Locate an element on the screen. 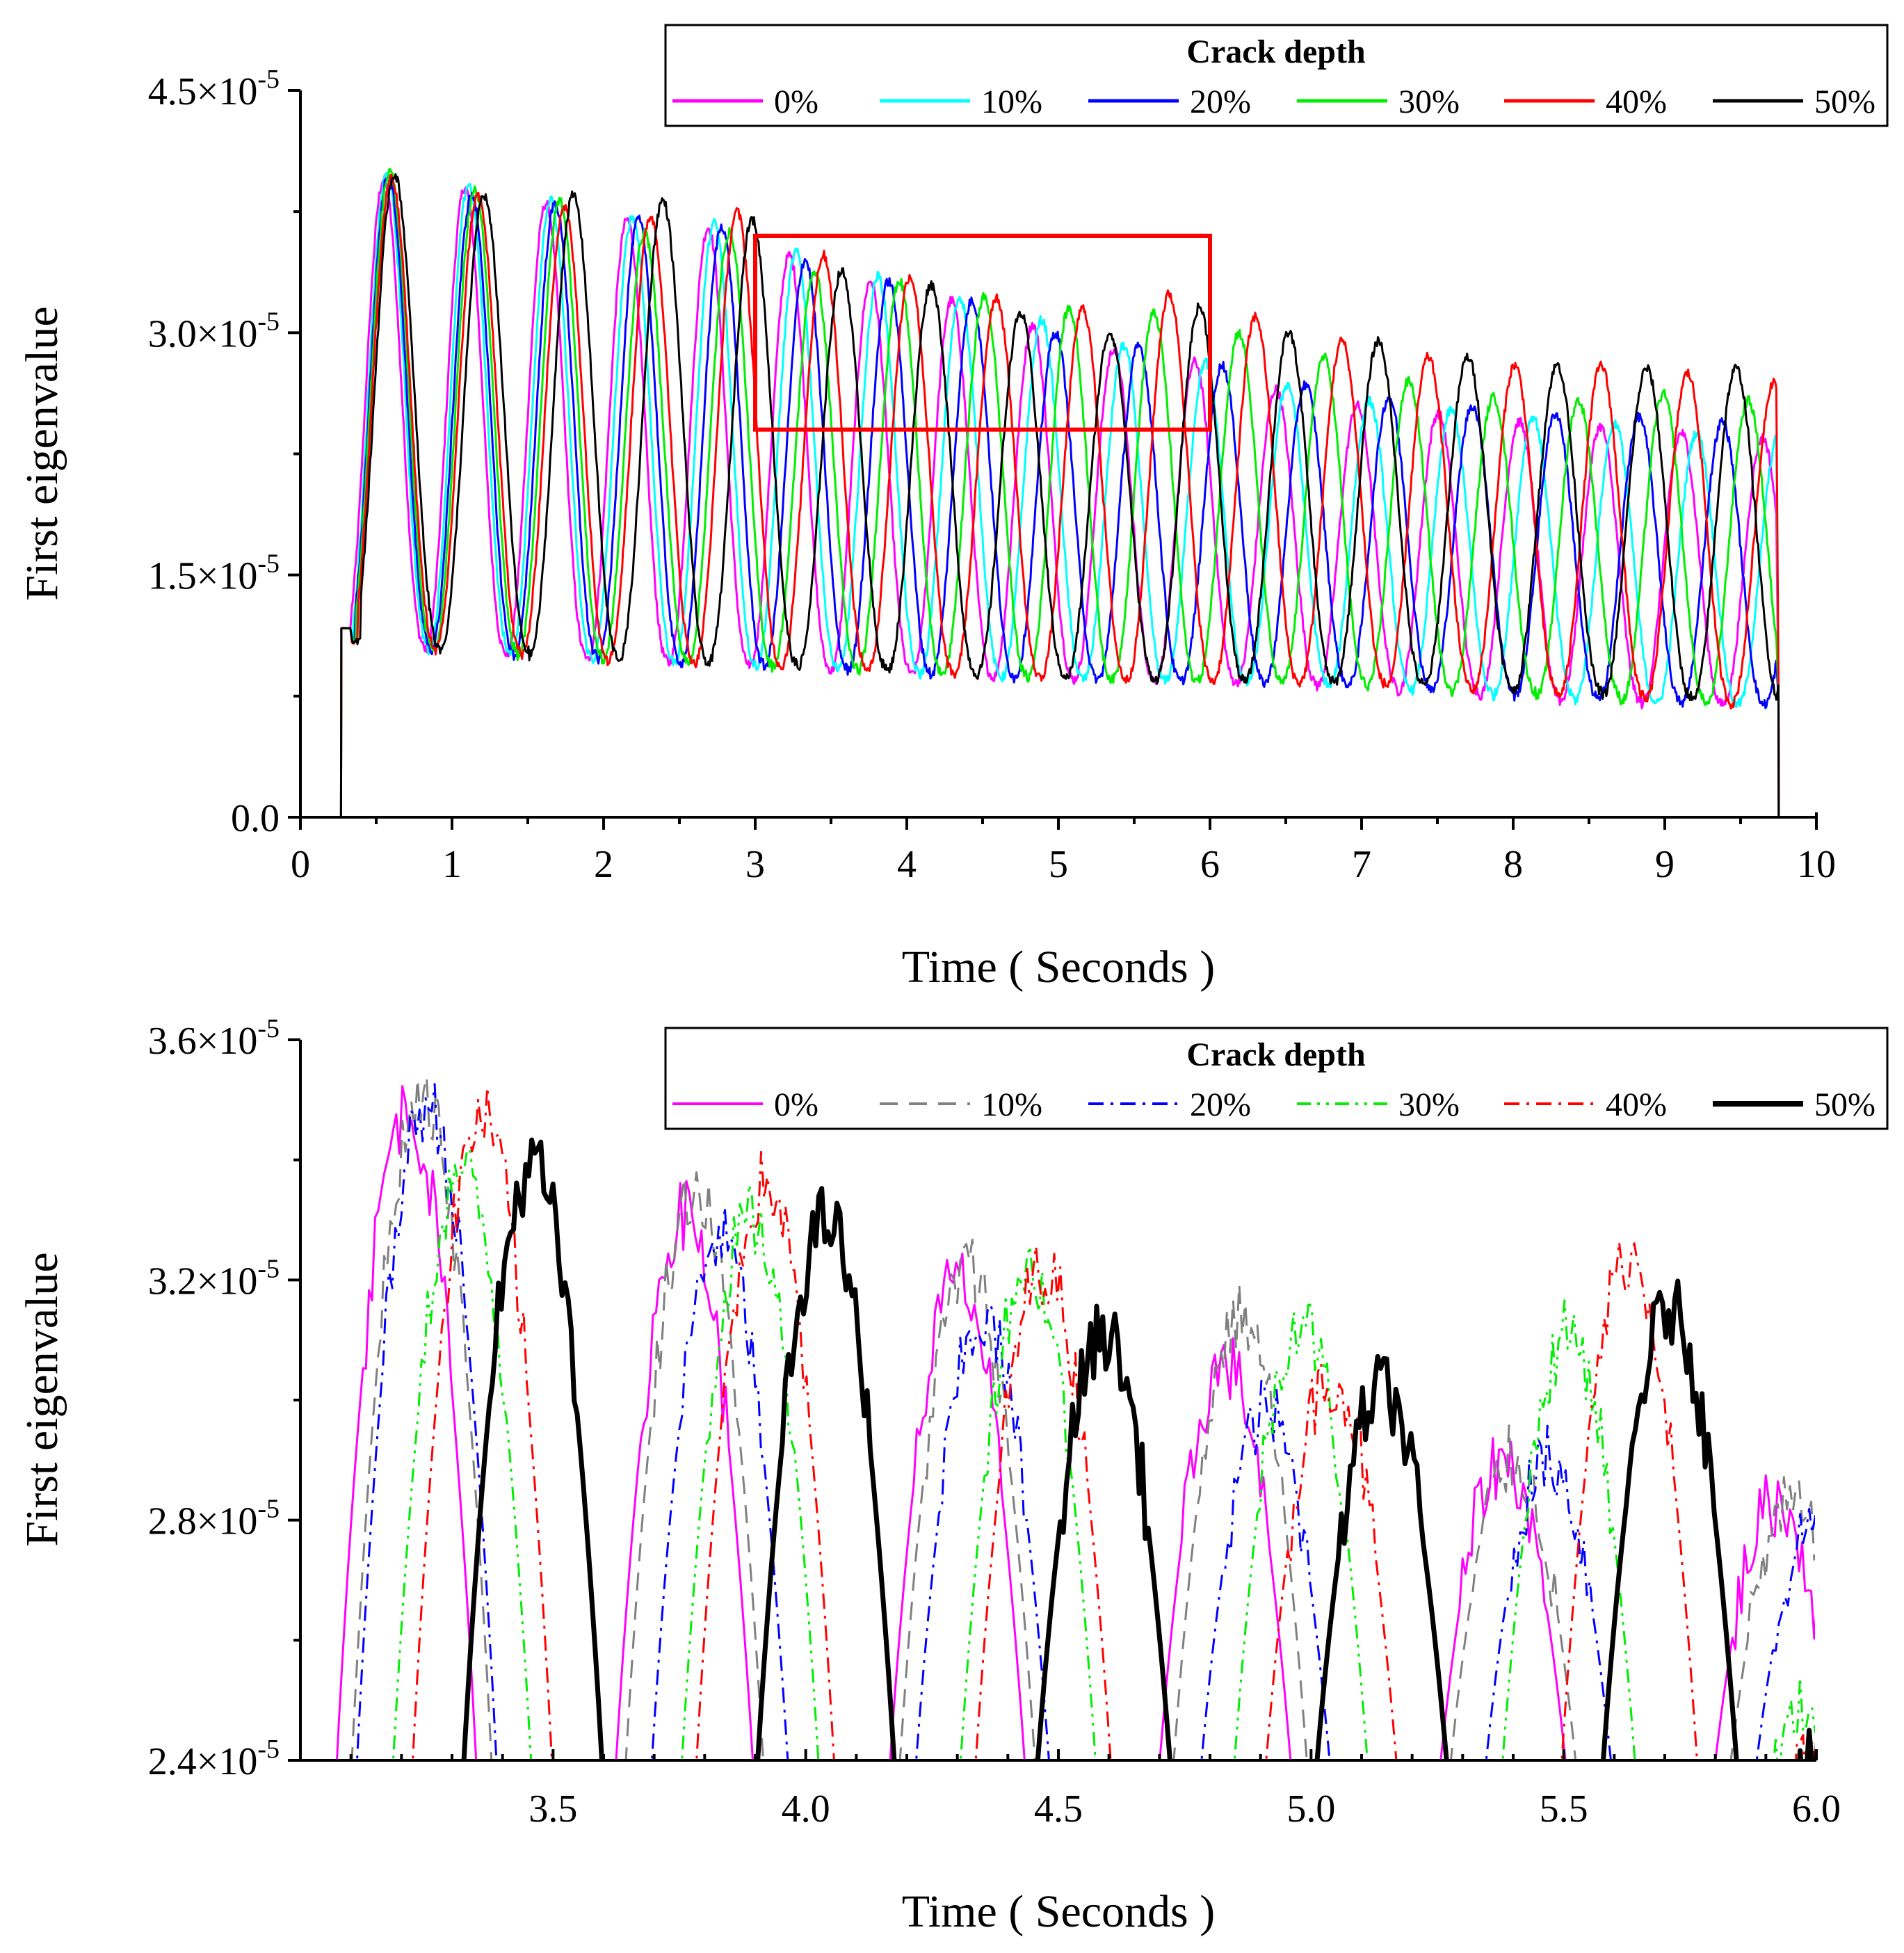  top-legend-title: Crack depth is located at coordinates (1275, 51).